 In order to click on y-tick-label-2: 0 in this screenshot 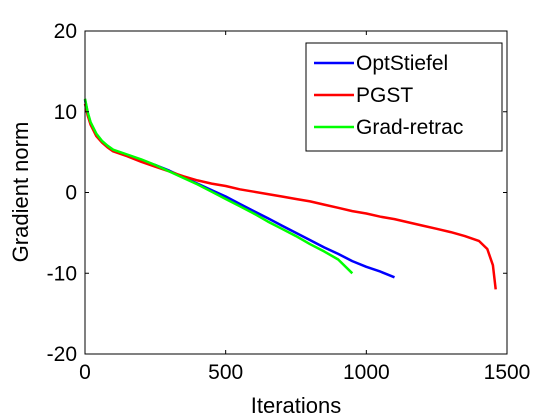, I will do `click(71, 193)`.